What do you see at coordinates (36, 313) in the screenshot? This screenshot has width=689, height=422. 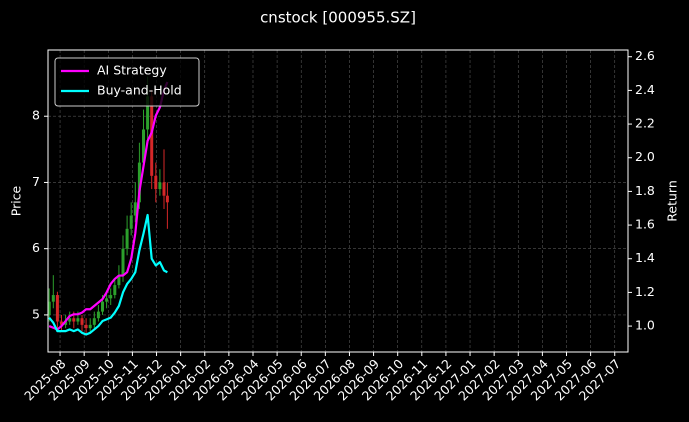 I see `y-tick-label: 5` at bounding box center [36, 313].